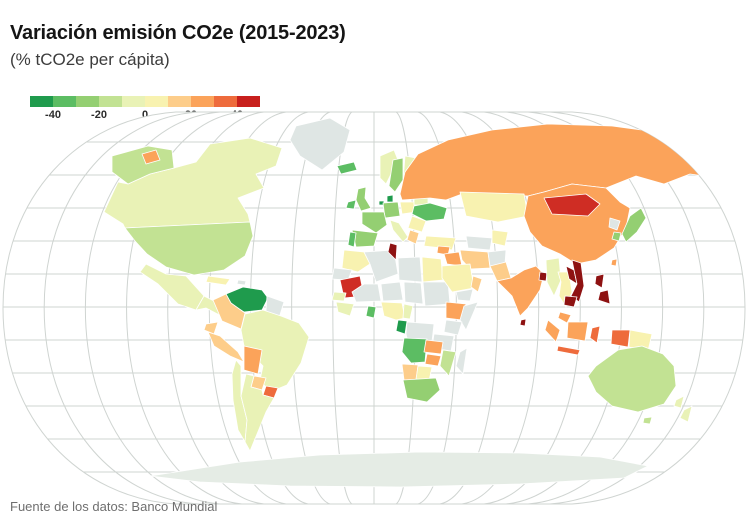  Describe the element at coordinates (391, 210) in the screenshot. I see `country-alemania` at that location.